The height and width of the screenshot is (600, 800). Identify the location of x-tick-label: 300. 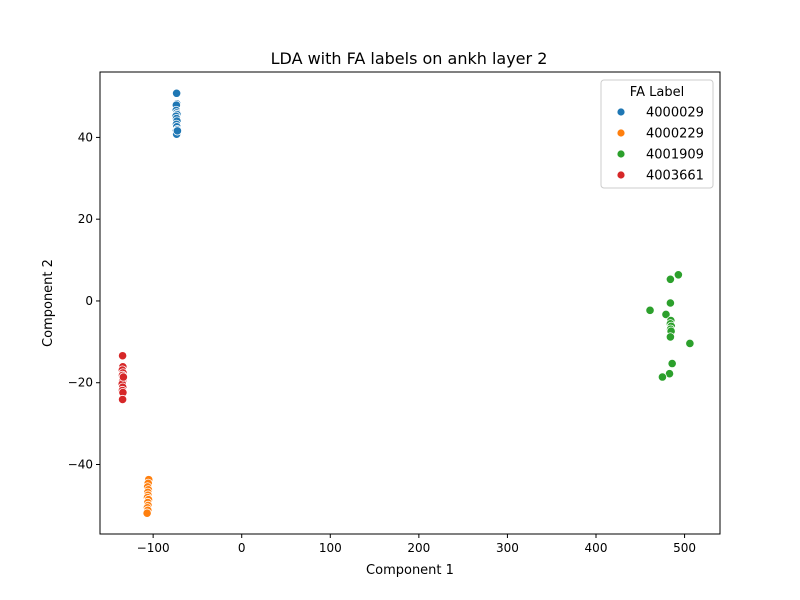
(507, 548).